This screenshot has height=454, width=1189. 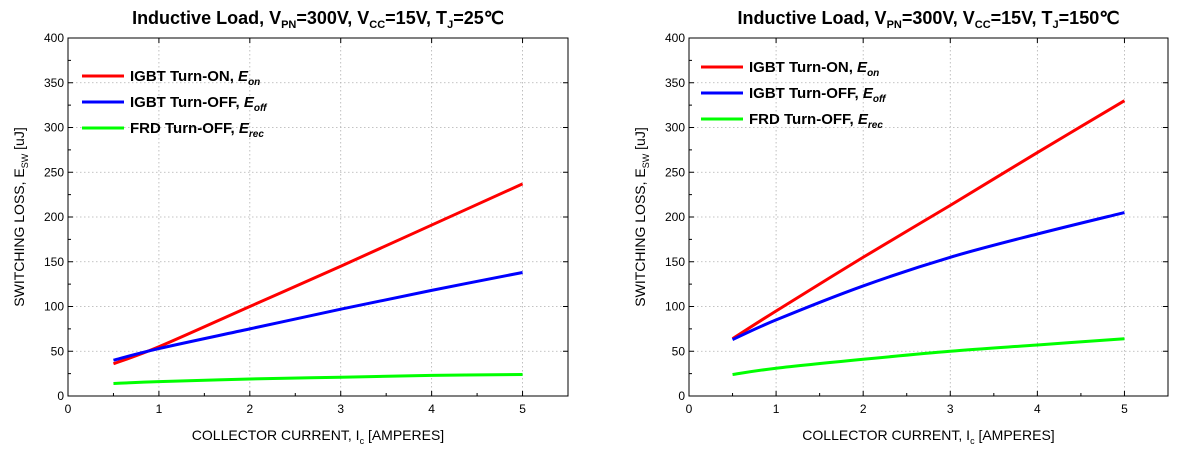 I want to click on label-text: =150℃, so click(x=1089, y=18).